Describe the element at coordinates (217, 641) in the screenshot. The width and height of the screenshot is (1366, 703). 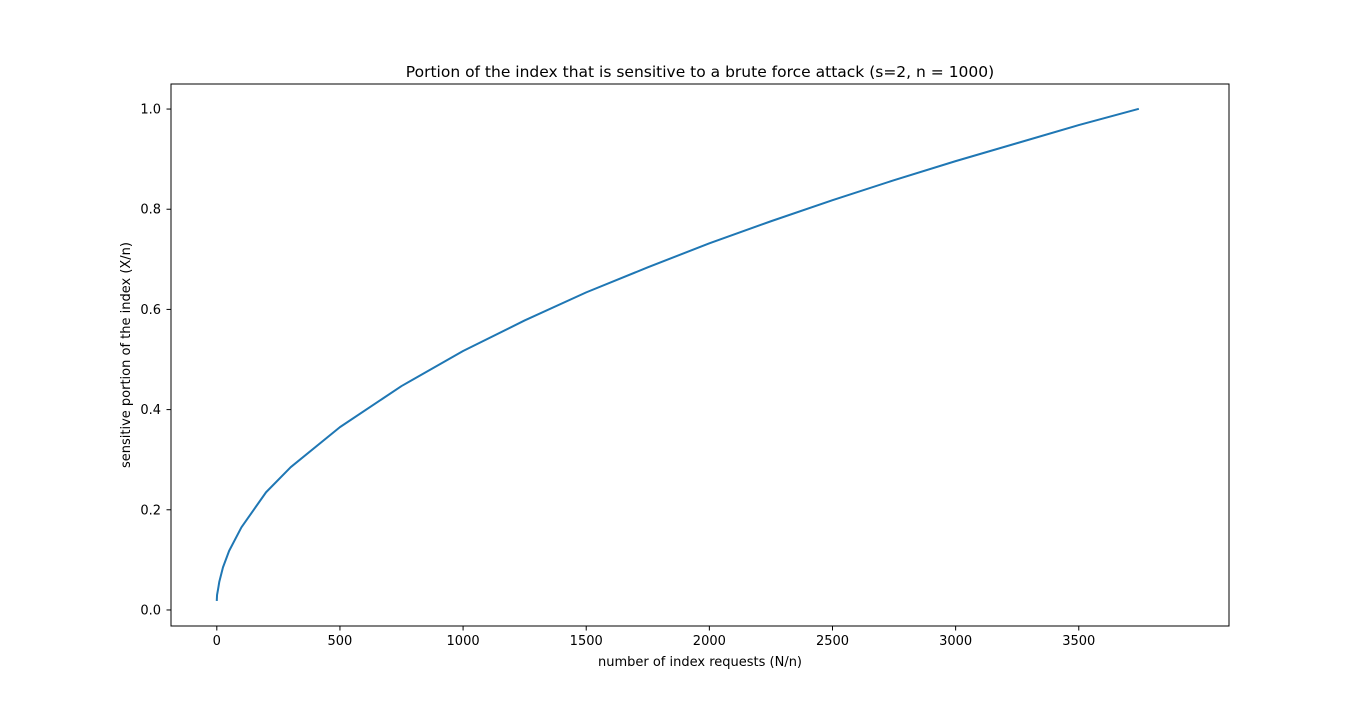
I see `x-tick-label: 0` at that location.